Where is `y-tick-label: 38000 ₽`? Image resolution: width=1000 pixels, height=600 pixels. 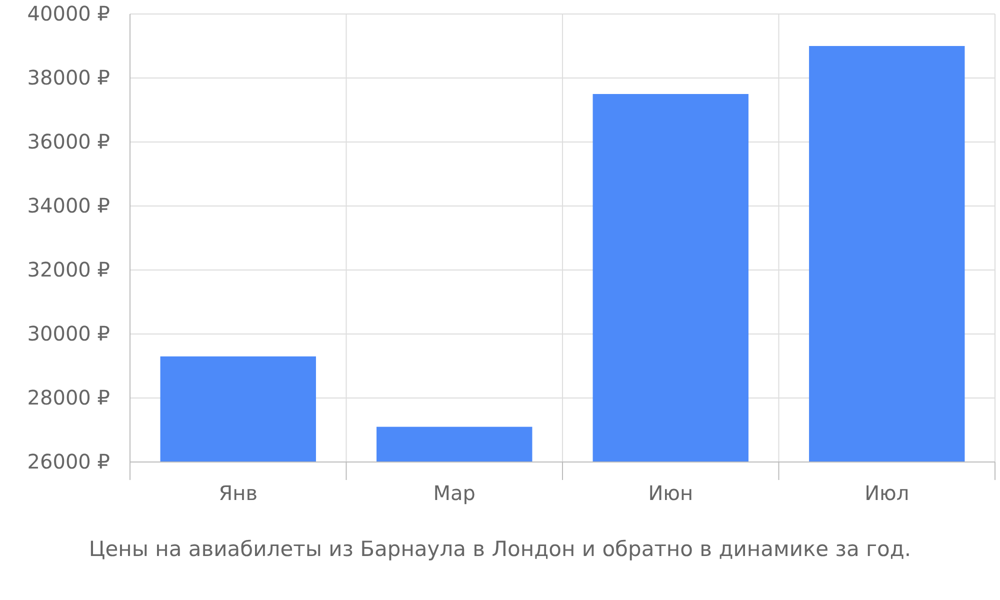 y-tick-label: 38000 ₽ is located at coordinates (68, 77).